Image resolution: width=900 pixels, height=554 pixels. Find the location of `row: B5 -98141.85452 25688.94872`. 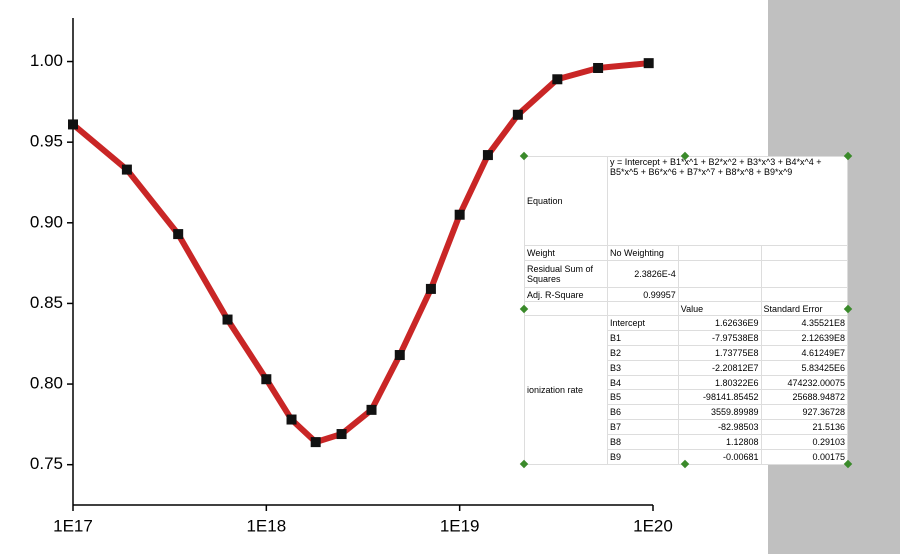

row: B5 -98141.85452 25688.94872 is located at coordinates (686, 397).